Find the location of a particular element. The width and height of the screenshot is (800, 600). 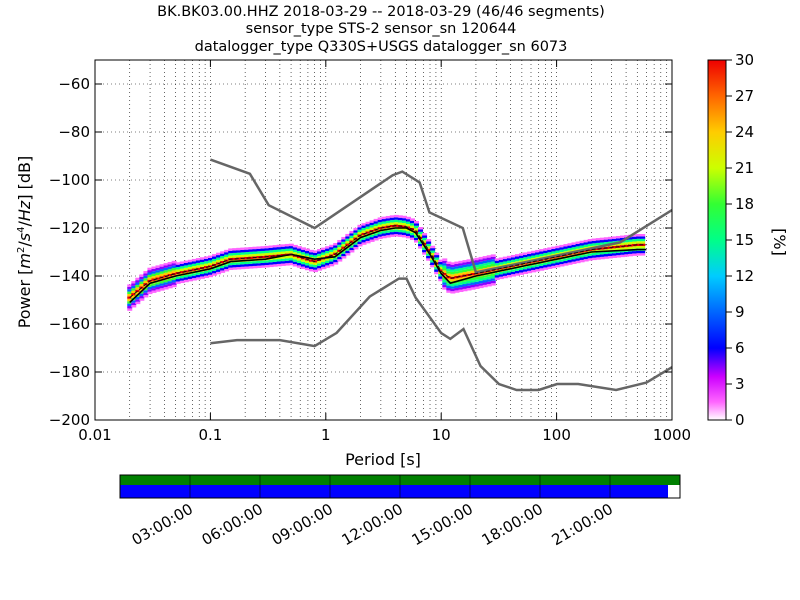

colorbar-tick-label: 12 is located at coordinates (744, 276).